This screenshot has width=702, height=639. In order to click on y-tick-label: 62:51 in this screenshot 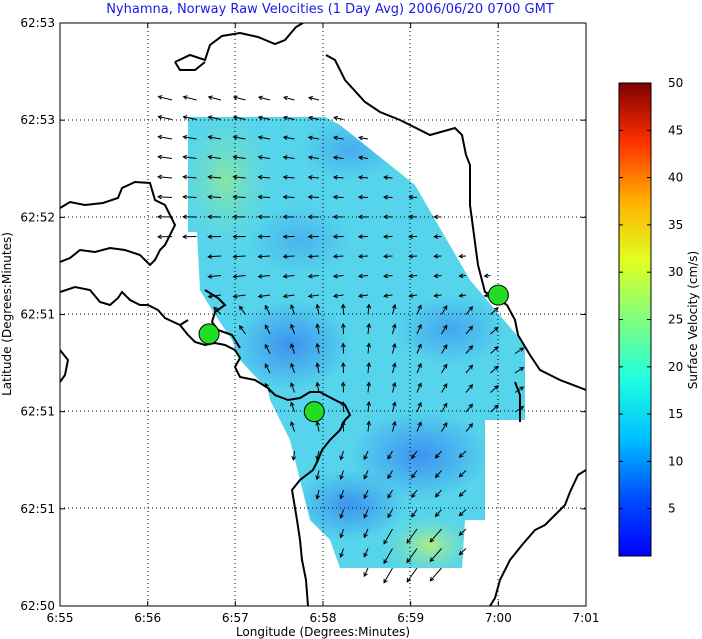, I will do `click(37, 509)`.